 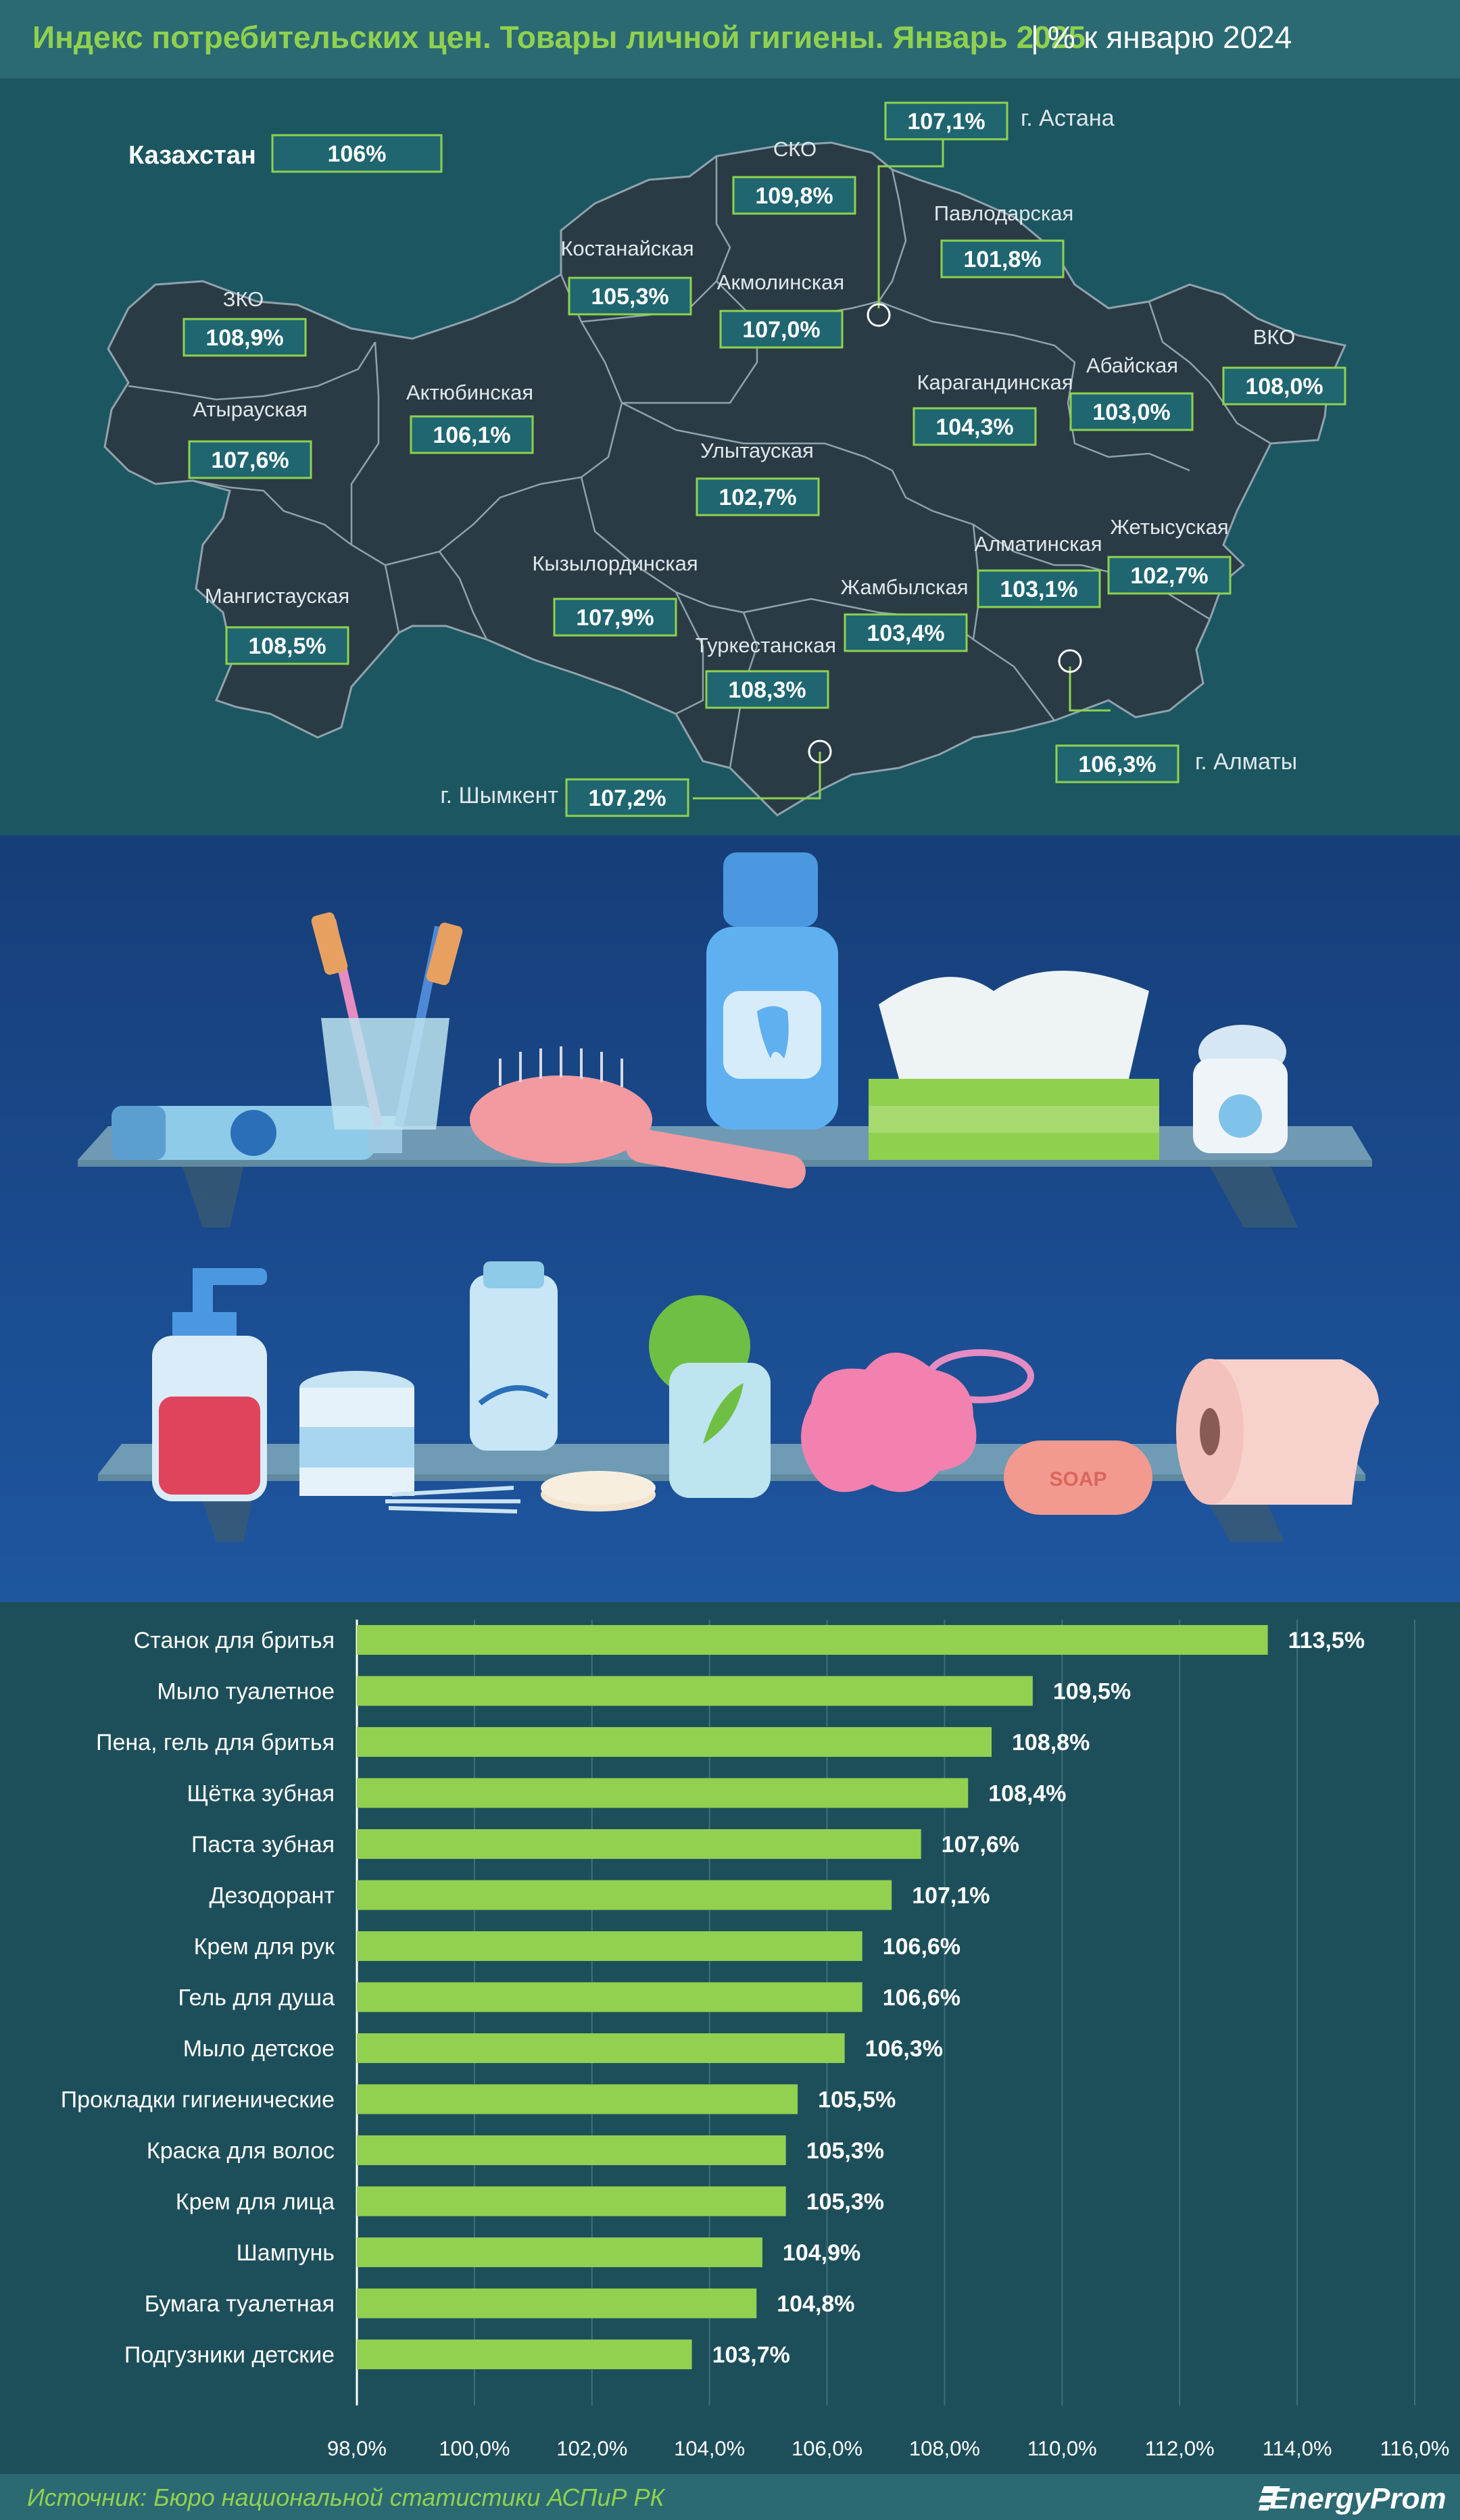 I want to click on x-tick-label: 108,0%, so click(x=944, y=2449).